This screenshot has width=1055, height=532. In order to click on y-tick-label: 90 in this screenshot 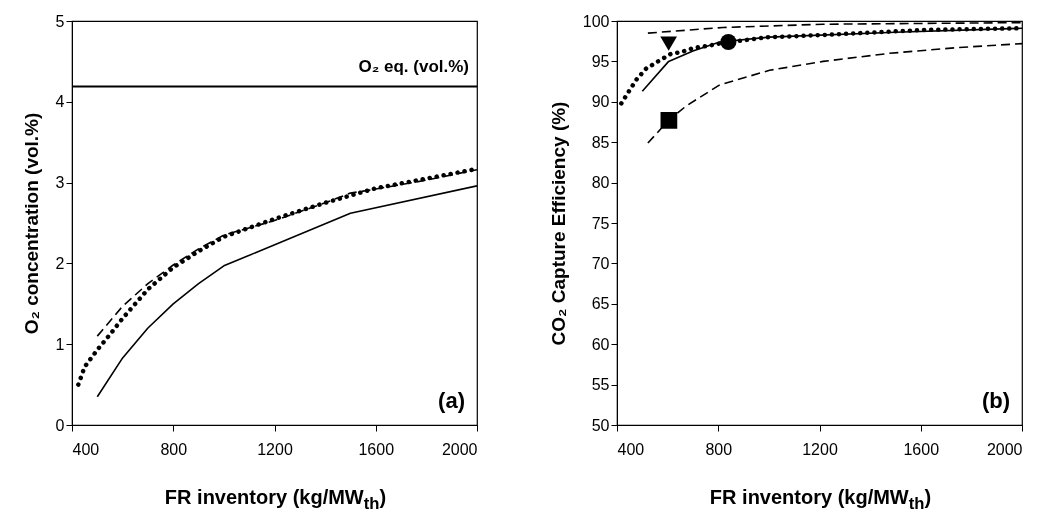, I will do `click(600, 102)`.